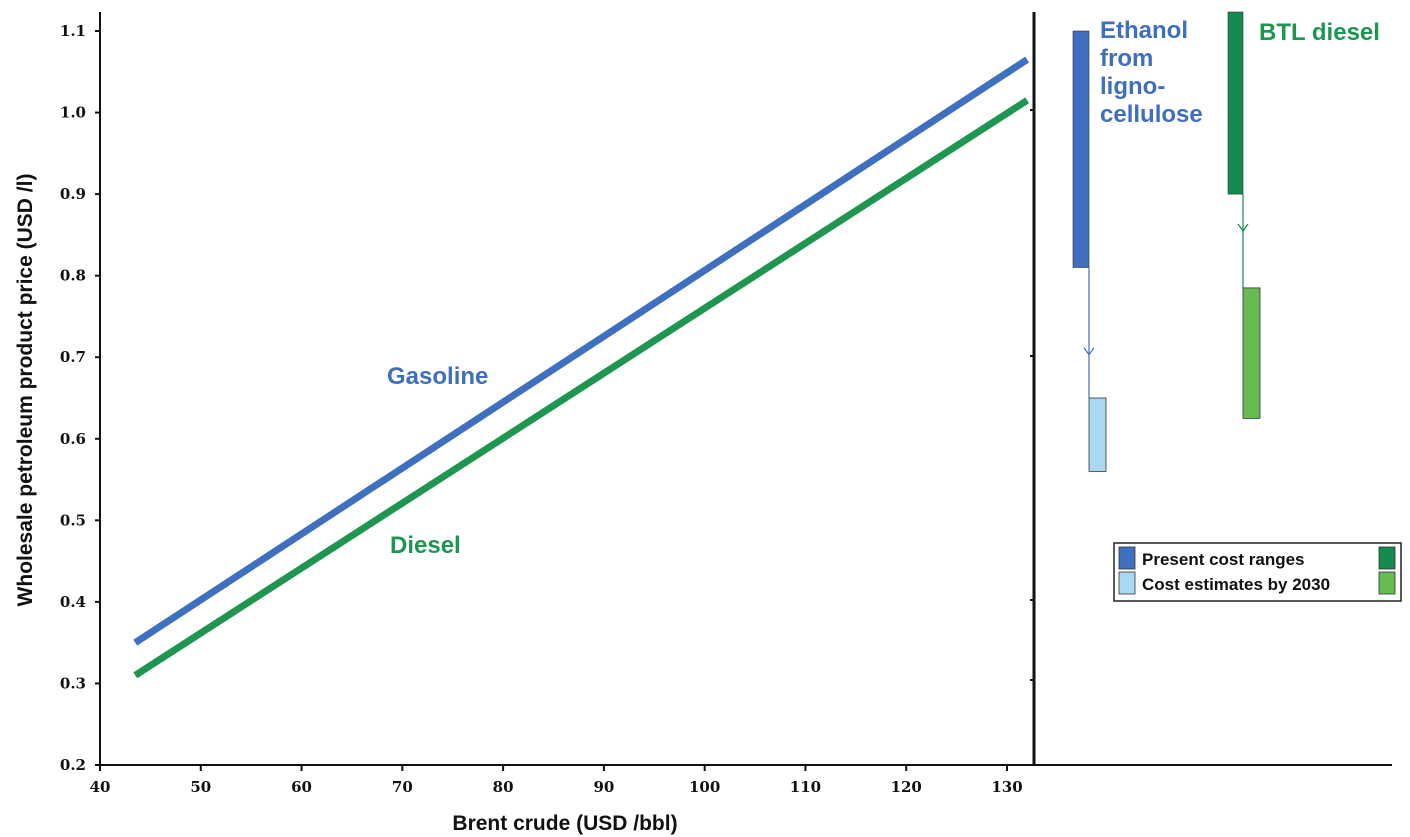 The width and height of the screenshot is (1410, 837). What do you see at coordinates (805, 787) in the screenshot?
I see `x-tick-label: 110` at bounding box center [805, 787].